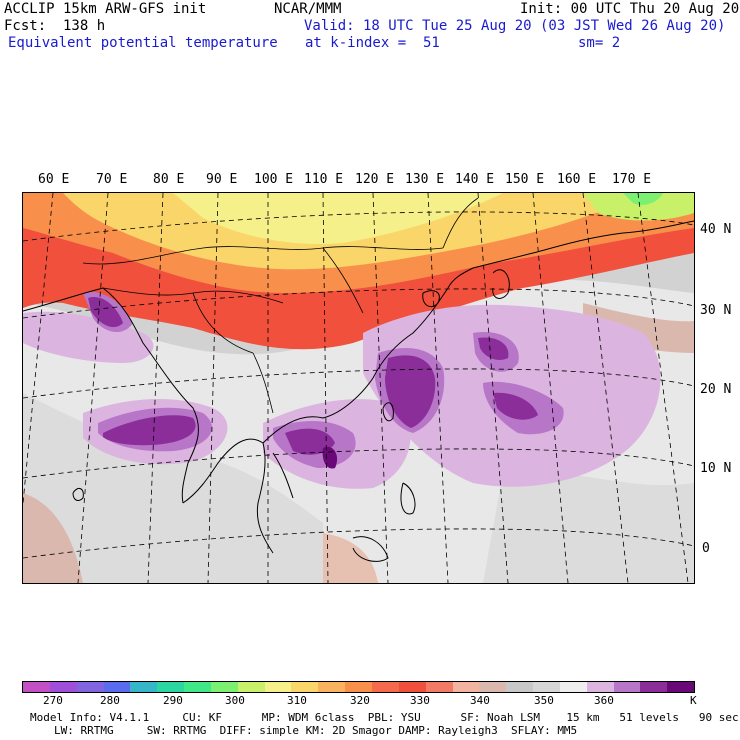 This screenshot has height=740, width=740. What do you see at coordinates (105, 9) in the screenshot?
I see `model-title: ACCLIP 15km ARW-GFS init` at bounding box center [105, 9].